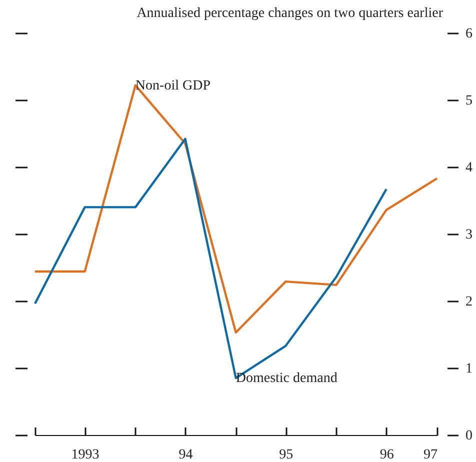 This screenshot has height=462, width=476. What do you see at coordinates (185, 455) in the screenshot?
I see `x-tick-label: 94` at bounding box center [185, 455].